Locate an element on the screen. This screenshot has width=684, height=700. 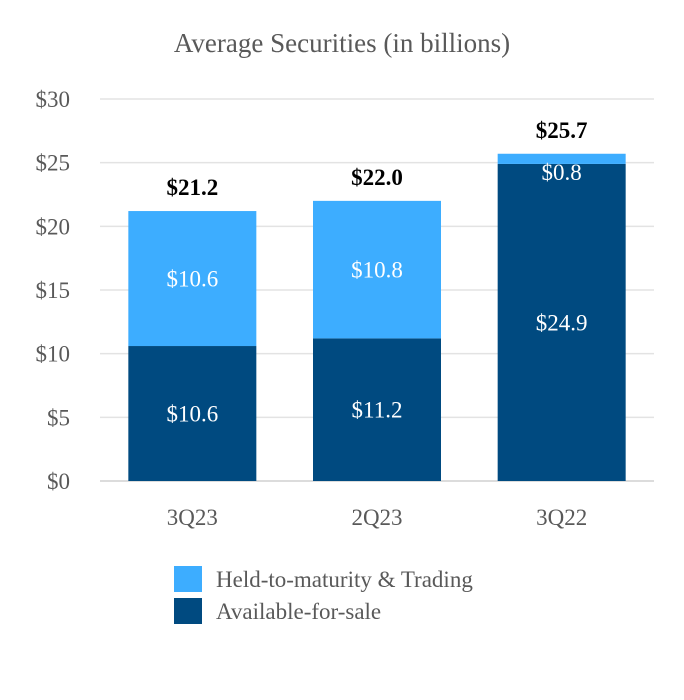
total-value-label: $22.0 is located at coordinates (377, 177).